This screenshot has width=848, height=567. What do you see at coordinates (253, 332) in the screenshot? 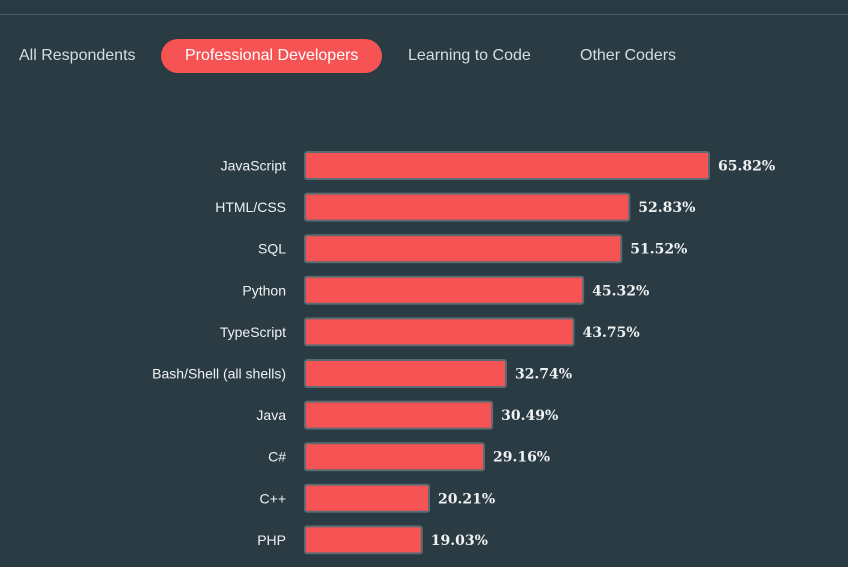
I see `category-label: TypeScript` at bounding box center [253, 332].